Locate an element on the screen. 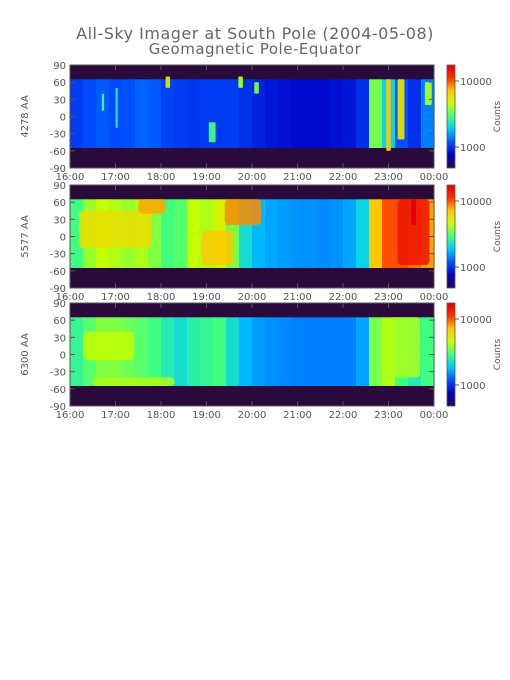 The height and width of the screenshot is (680, 510). x-tick-label: 23:00 is located at coordinates (388, 415).